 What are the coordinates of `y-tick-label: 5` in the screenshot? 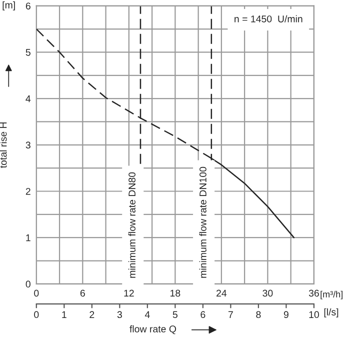 It's located at (28, 52).